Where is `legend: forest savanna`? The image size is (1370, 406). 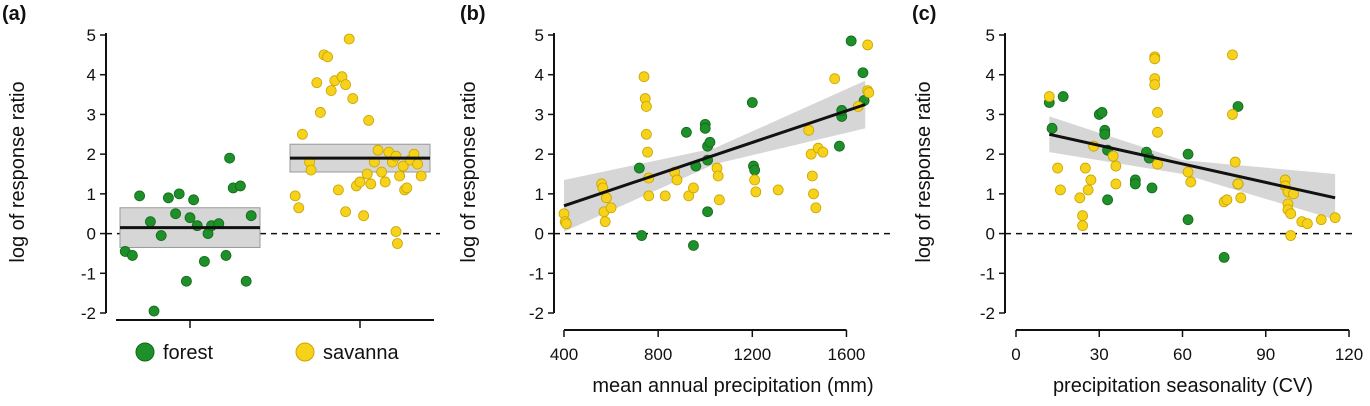
legend: forest savanna is located at coordinates (267, 353).